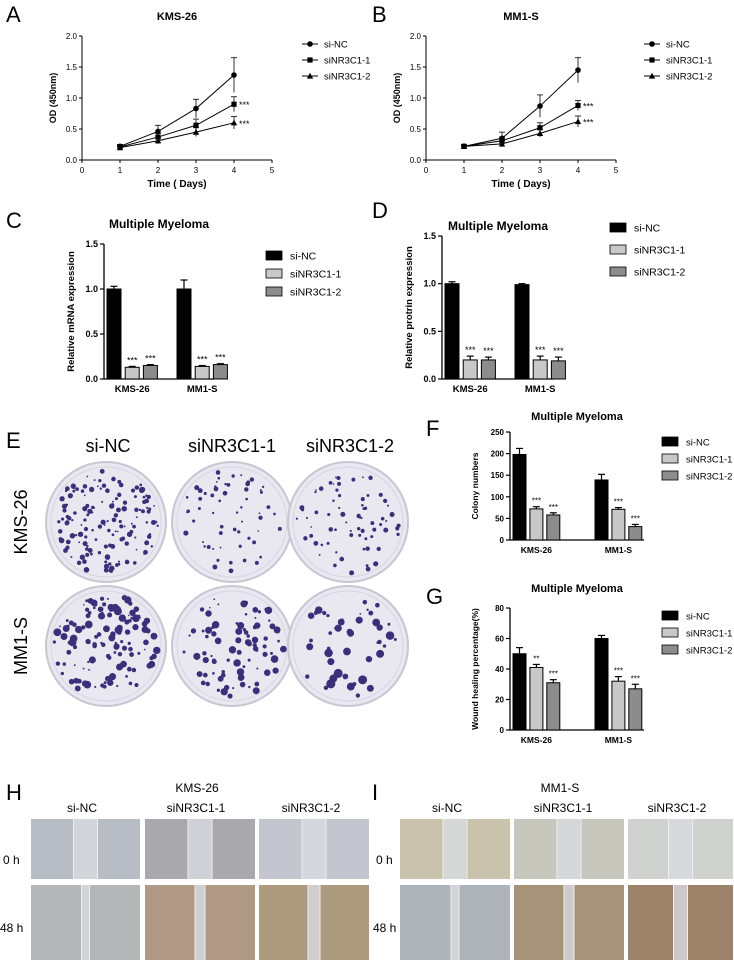  I want to click on y-tick-label: 0.5, so click(91, 334).